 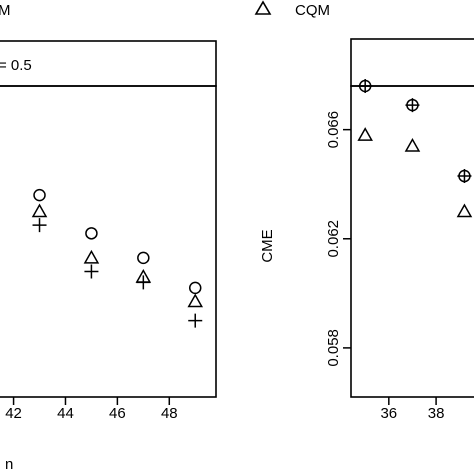 What do you see at coordinates (5, 10) in the screenshot?
I see `legend-fragment-label: M` at bounding box center [5, 10].